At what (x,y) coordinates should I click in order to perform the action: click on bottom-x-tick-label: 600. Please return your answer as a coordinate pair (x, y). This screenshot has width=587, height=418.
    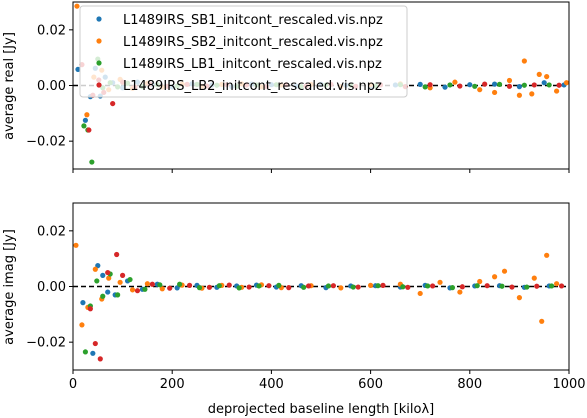
    Looking at the image, I should click on (370, 384).